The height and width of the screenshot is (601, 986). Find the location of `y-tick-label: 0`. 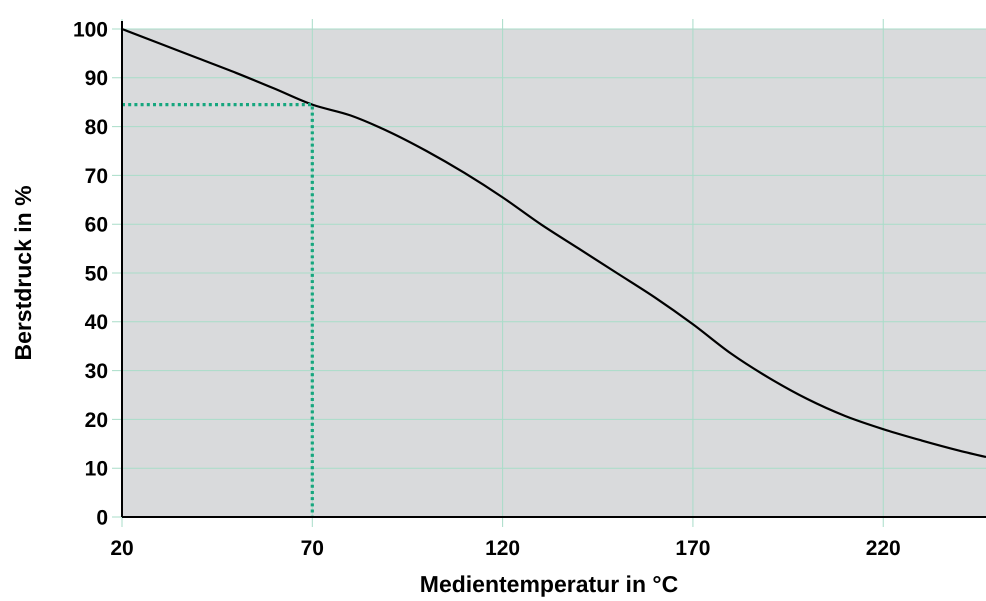

y-tick-label: 0 is located at coordinates (102, 518).